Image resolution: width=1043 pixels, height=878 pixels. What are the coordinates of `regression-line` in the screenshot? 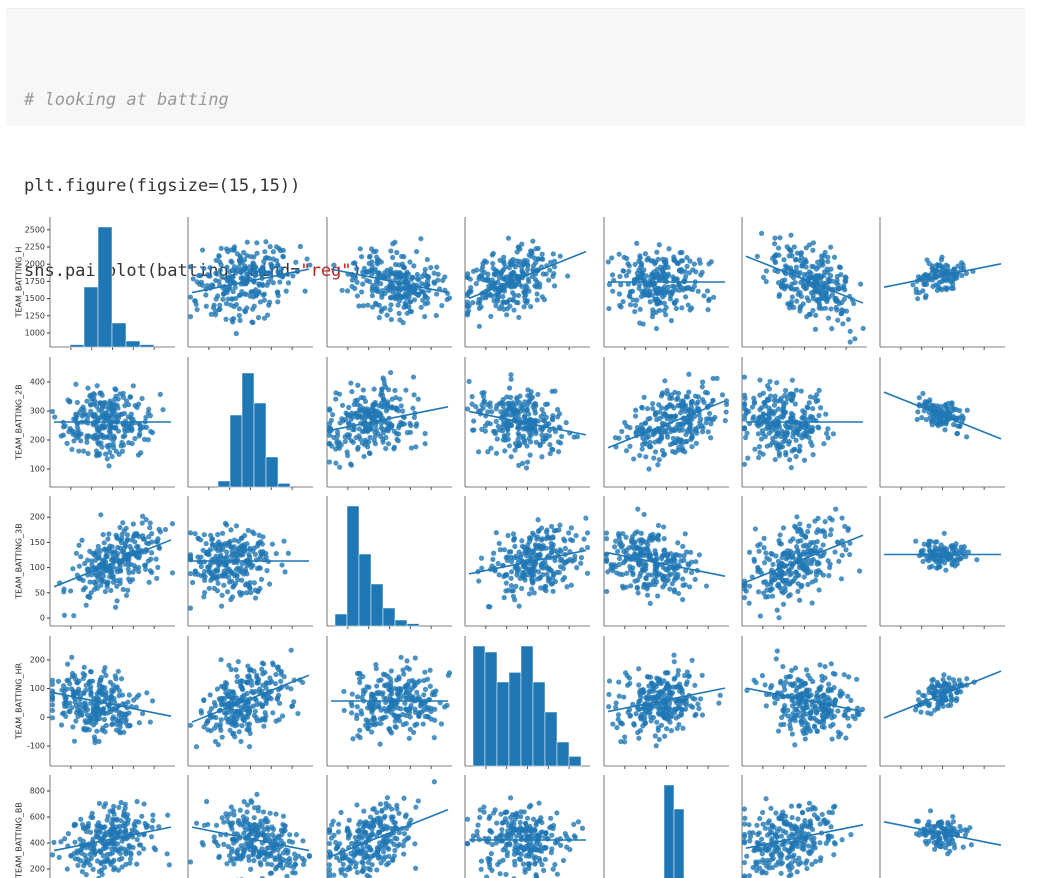 It's located at (942, 275).